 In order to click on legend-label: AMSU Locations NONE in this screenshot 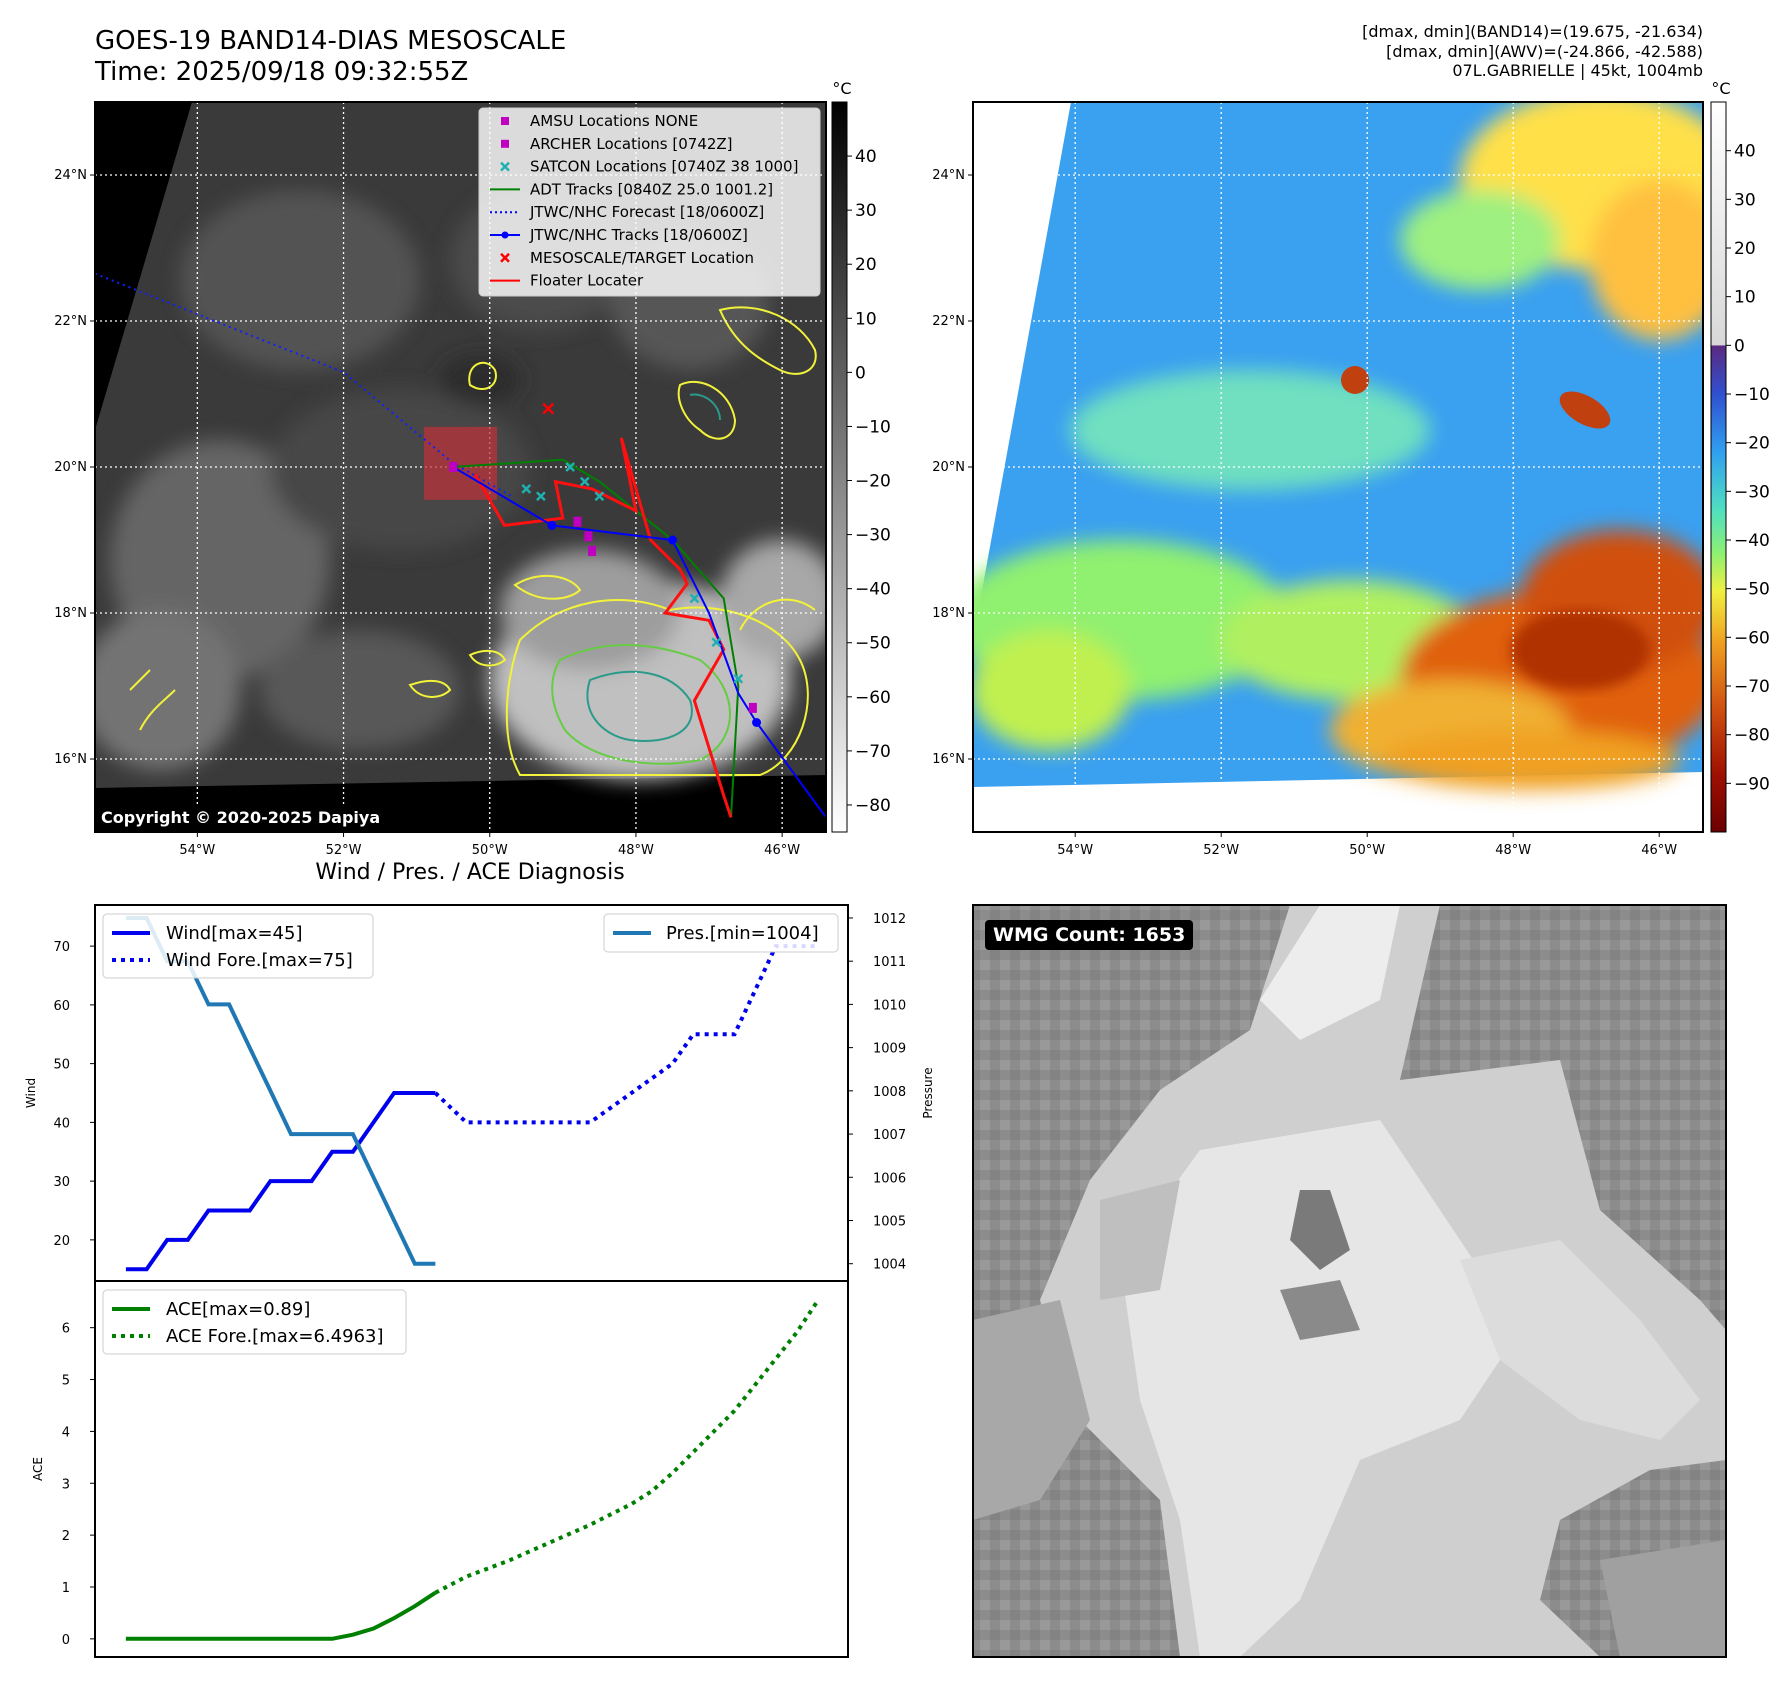, I will do `click(614, 121)`.